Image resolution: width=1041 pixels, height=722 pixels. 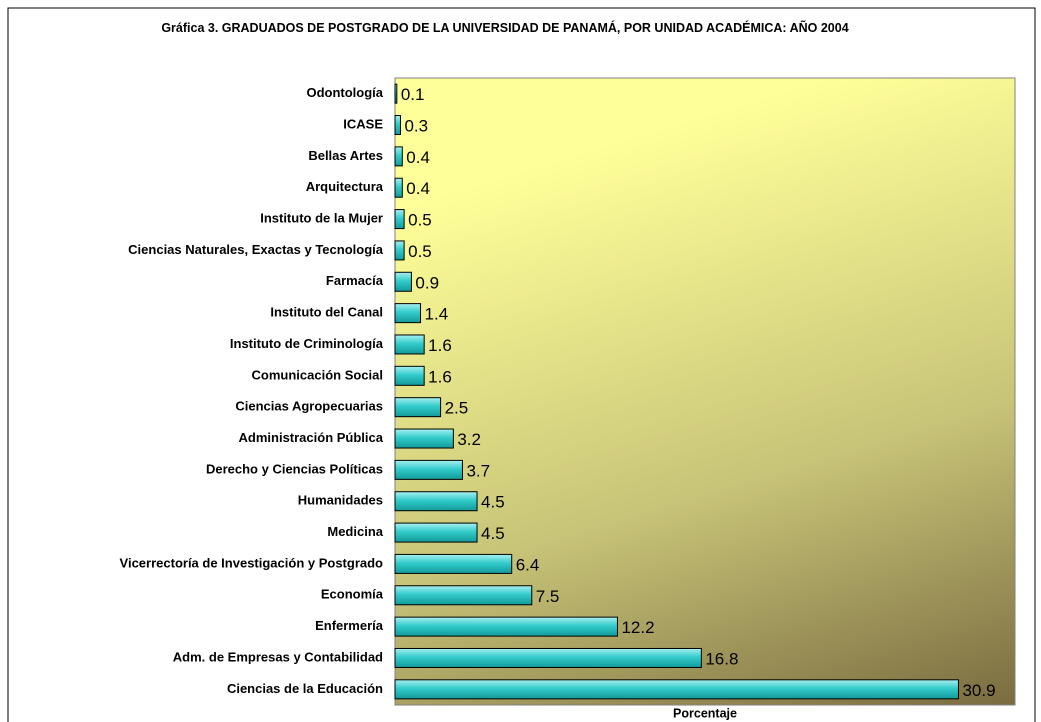 What do you see at coordinates (355, 531) in the screenshot?
I see `y-tick-label: Medicina` at bounding box center [355, 531].